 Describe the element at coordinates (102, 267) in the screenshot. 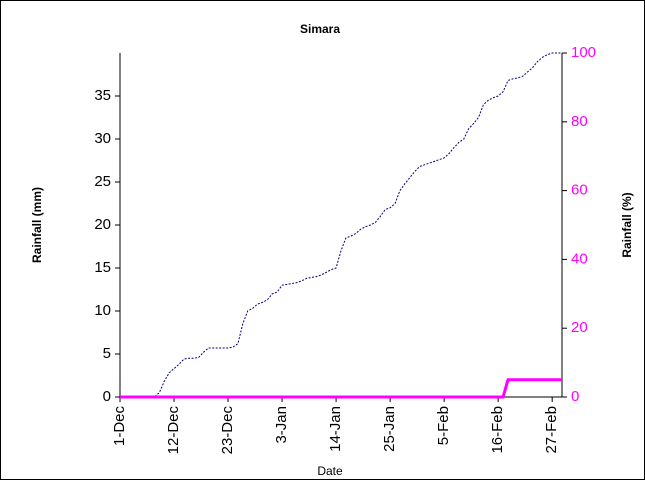

I see `y-tick-label: 15` at that location.